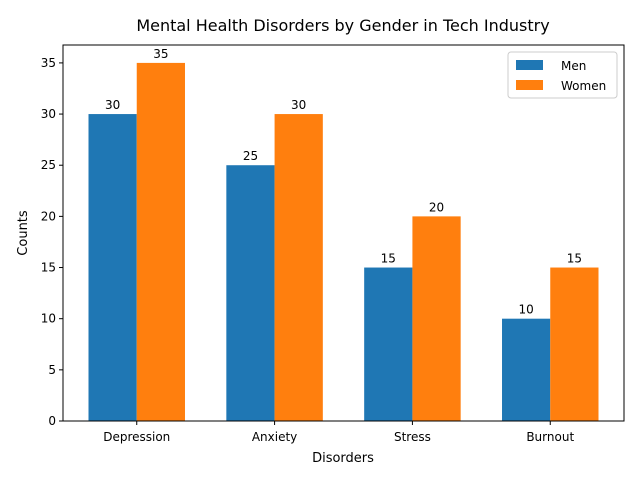 Image resolution: width=640 pixels, height=480 pixels. I want to click on legend-swatch-women, so click(529, 85).